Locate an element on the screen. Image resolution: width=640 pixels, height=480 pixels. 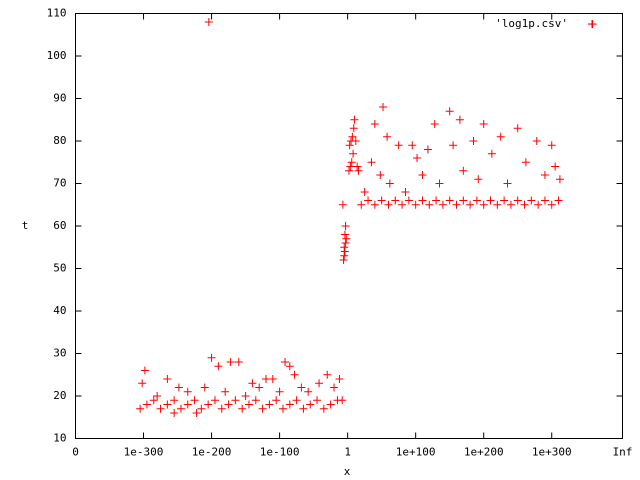
y-tick-label: 80 is located at coordinates (59, 140).